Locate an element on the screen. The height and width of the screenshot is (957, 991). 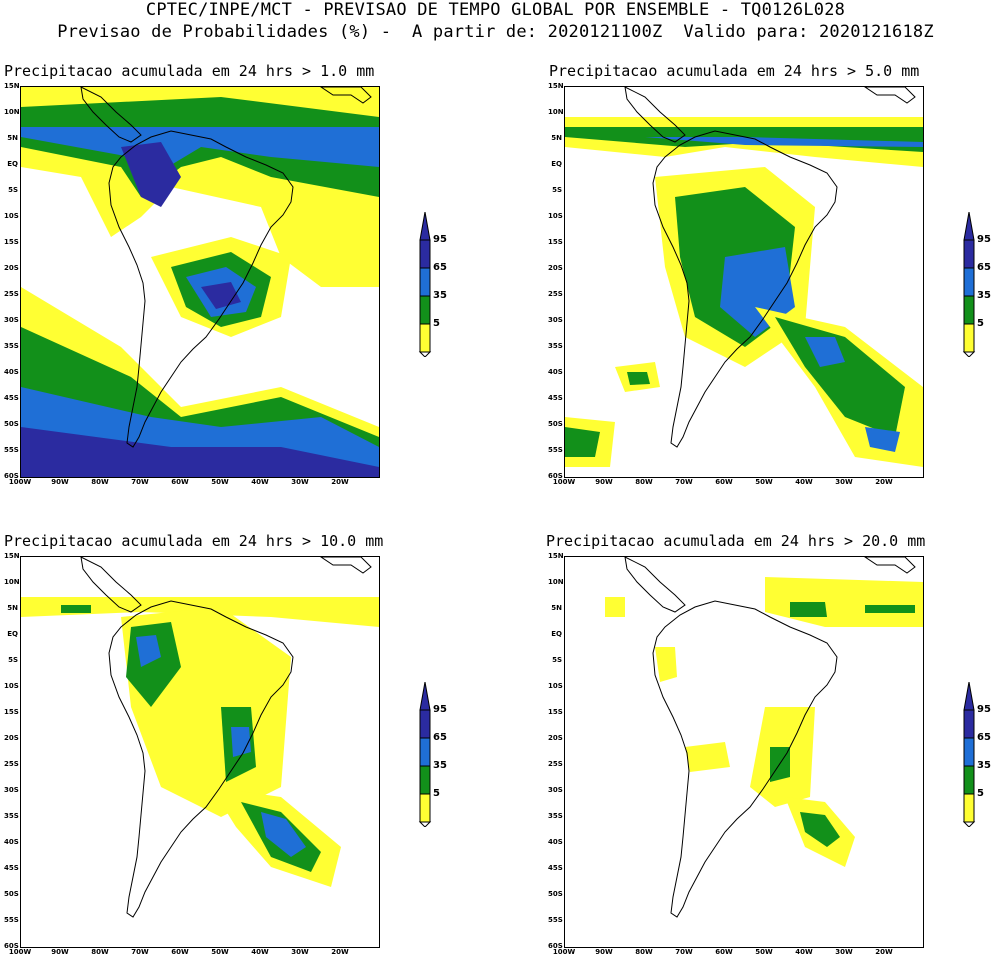
latitude-label: 40S is located at coordinates (555, 372).